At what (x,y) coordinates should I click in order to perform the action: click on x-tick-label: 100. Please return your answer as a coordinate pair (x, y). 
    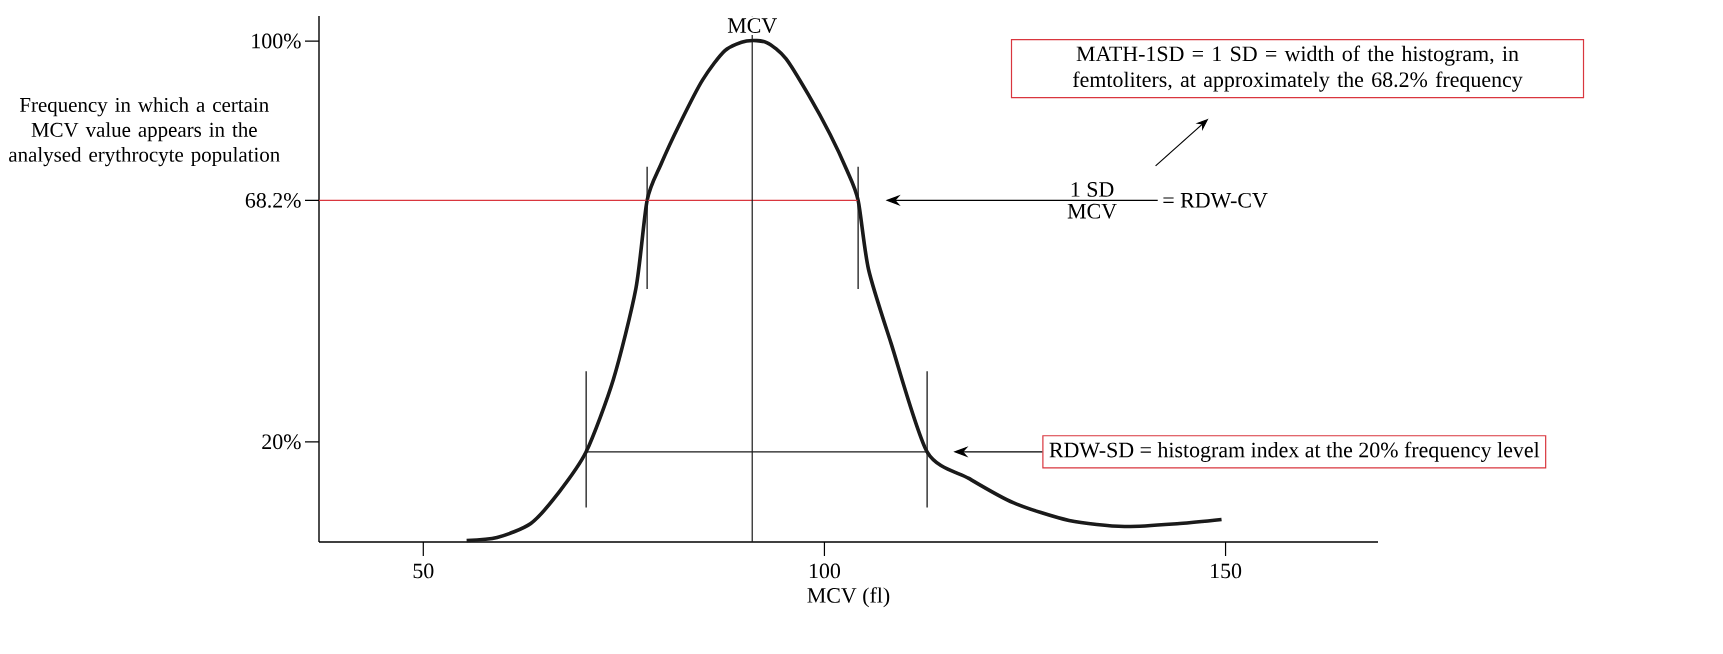
    Looking at the image, I should click on (825, 571).